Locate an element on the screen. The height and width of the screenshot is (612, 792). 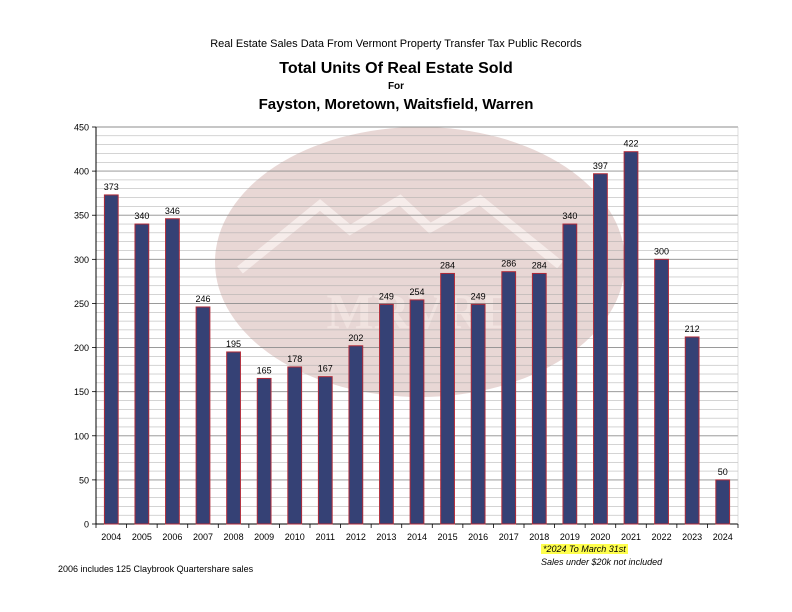
x-tick-label: 2004 is located at coordinates (111, 537).